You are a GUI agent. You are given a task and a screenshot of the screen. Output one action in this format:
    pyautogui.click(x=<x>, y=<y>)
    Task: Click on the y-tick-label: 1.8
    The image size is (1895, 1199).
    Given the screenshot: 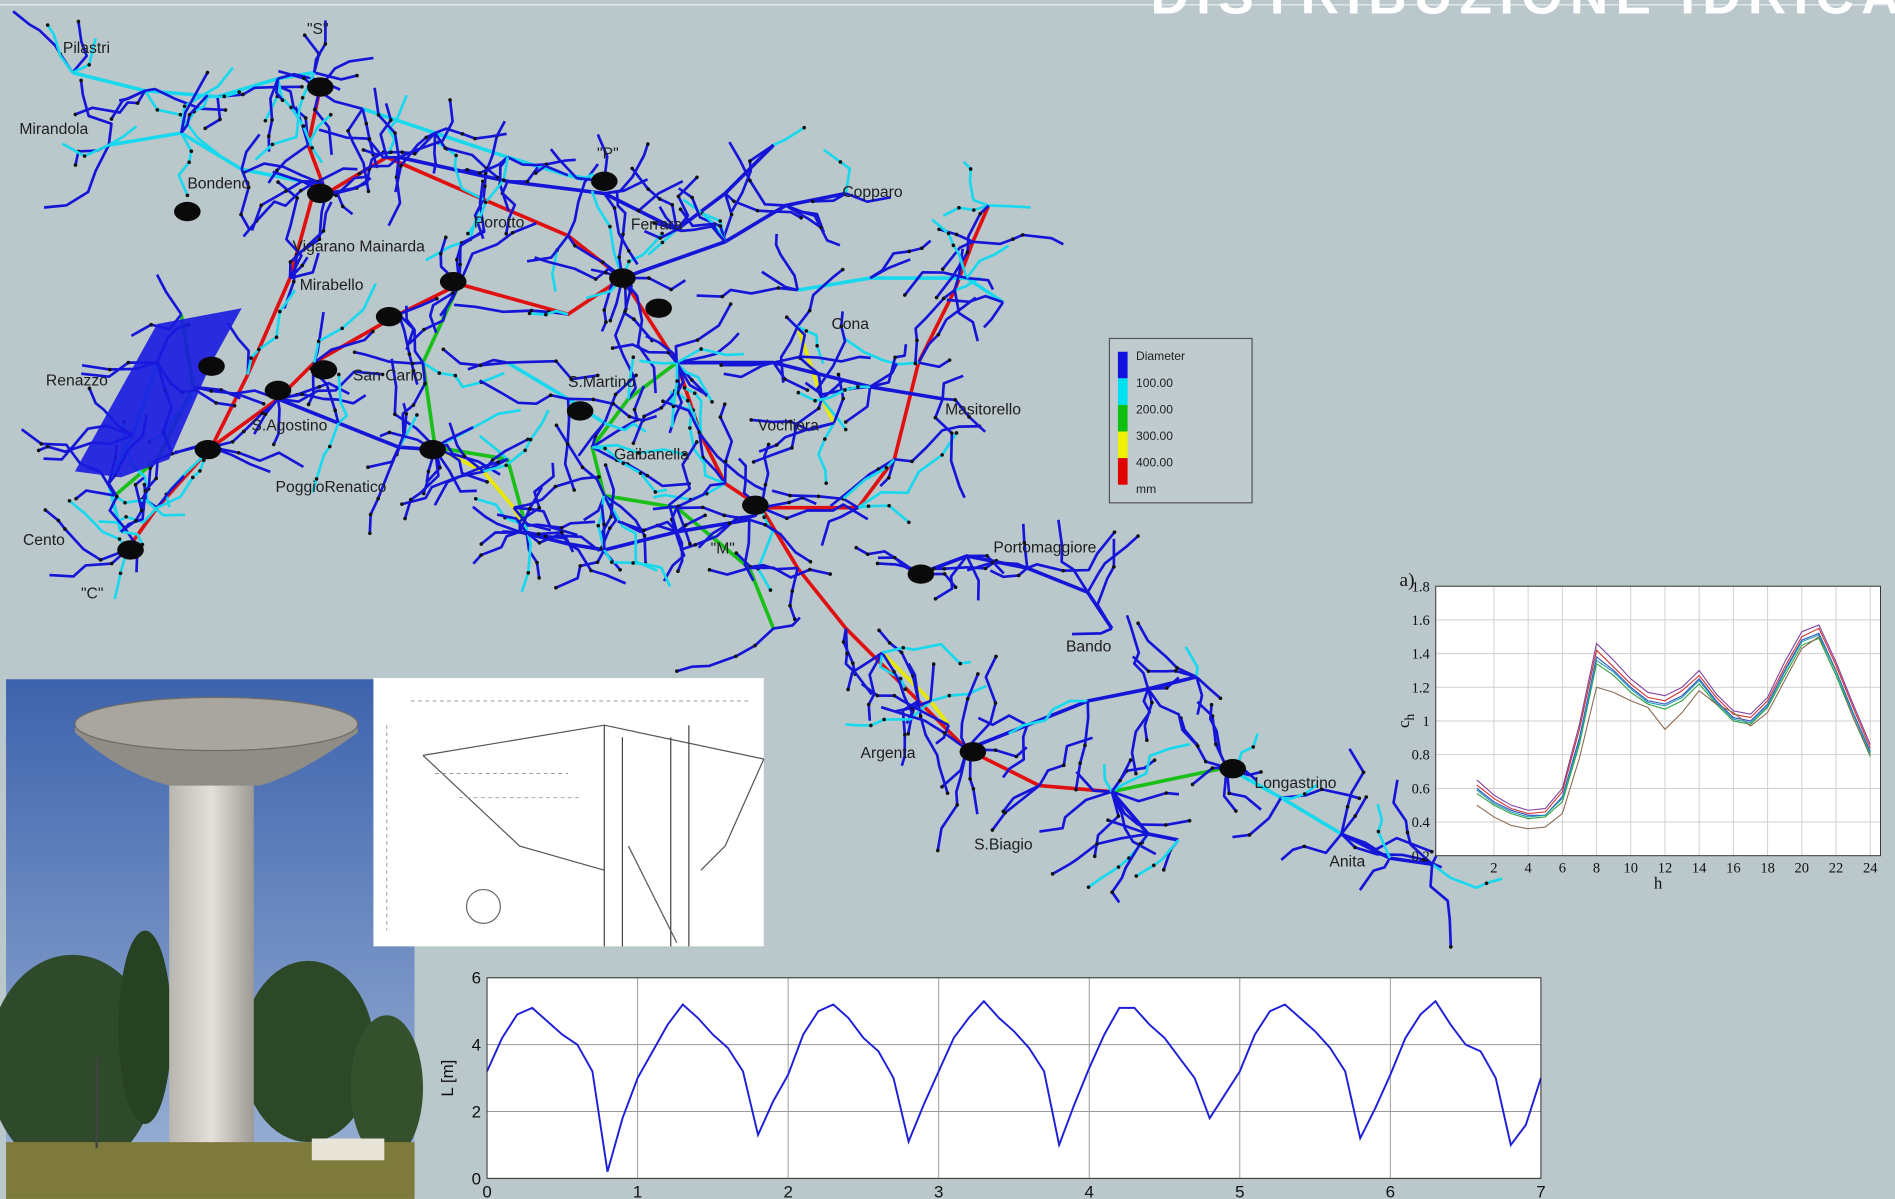 What is the action you would take?
    pyautogui.click(x=1421, y=587)
    